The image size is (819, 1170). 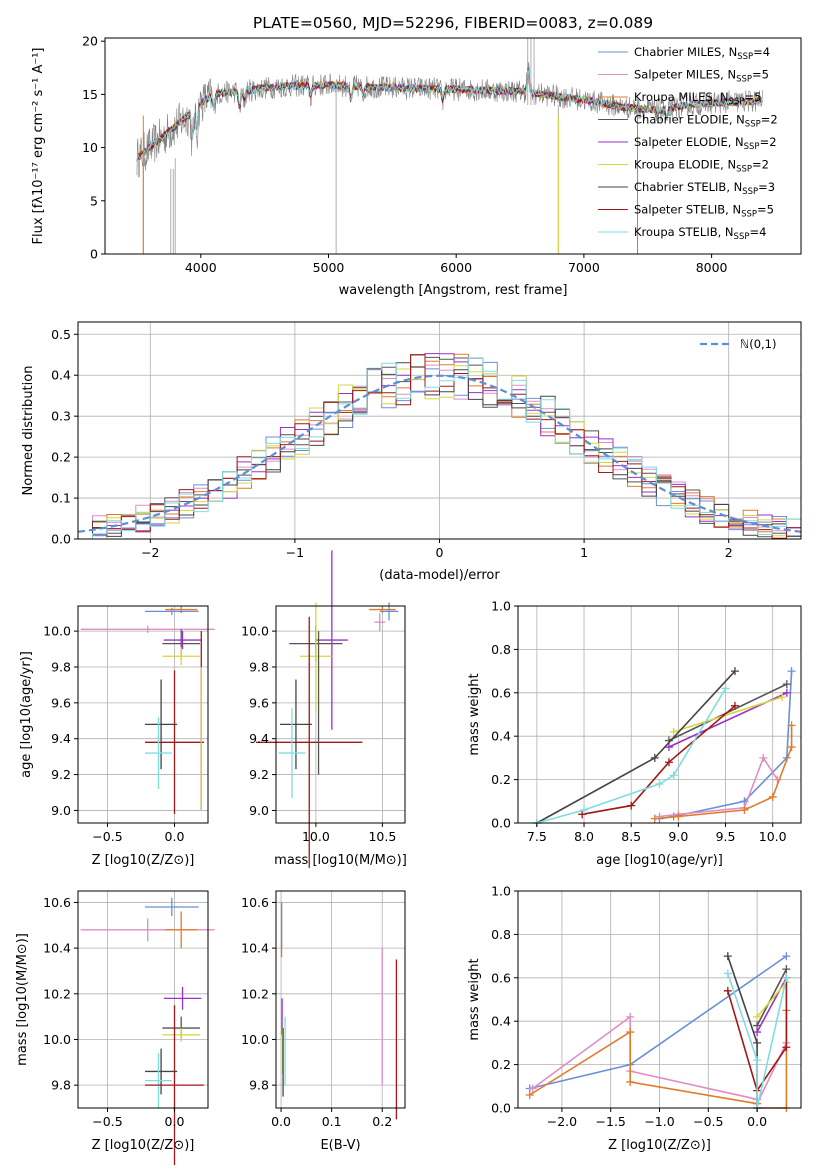 I want to click on x-tick-label: 0.1, so click(x=332, y=1121).